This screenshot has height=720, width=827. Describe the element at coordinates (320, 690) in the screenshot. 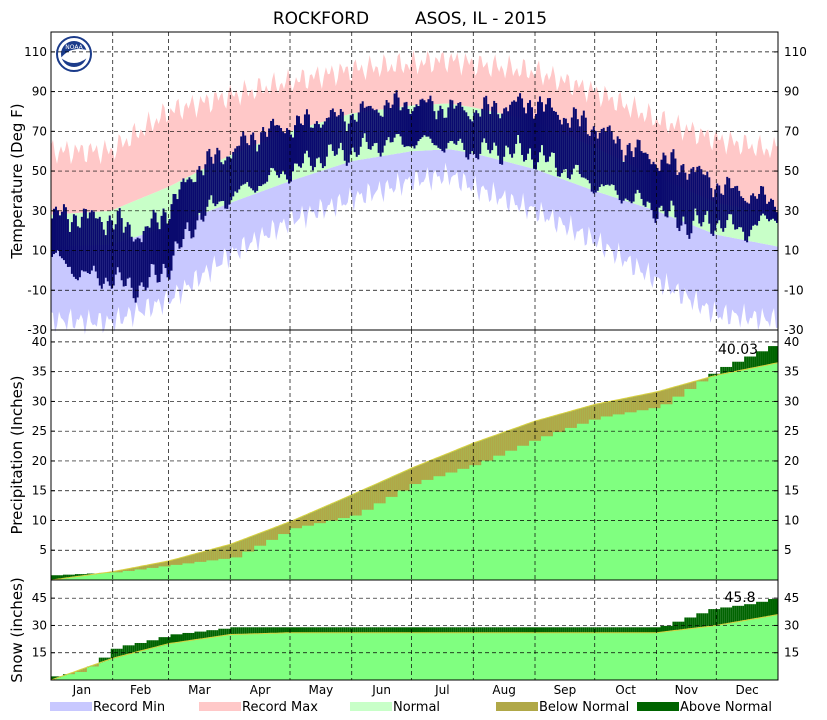

I see `month-label: May` at that location.